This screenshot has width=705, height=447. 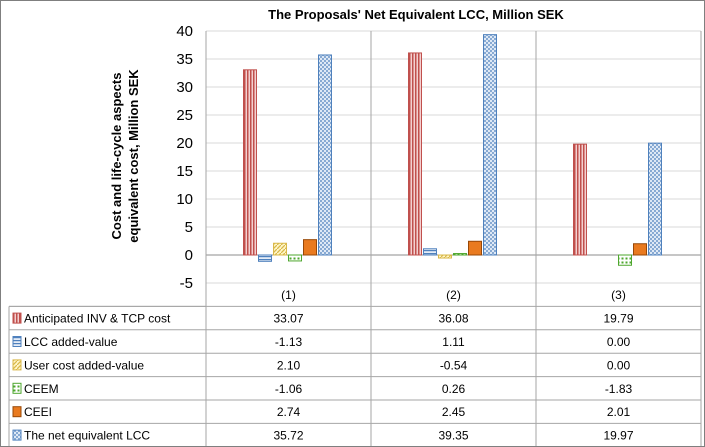 I want to click on data-label: 35.72, so click(x=288, y=436).